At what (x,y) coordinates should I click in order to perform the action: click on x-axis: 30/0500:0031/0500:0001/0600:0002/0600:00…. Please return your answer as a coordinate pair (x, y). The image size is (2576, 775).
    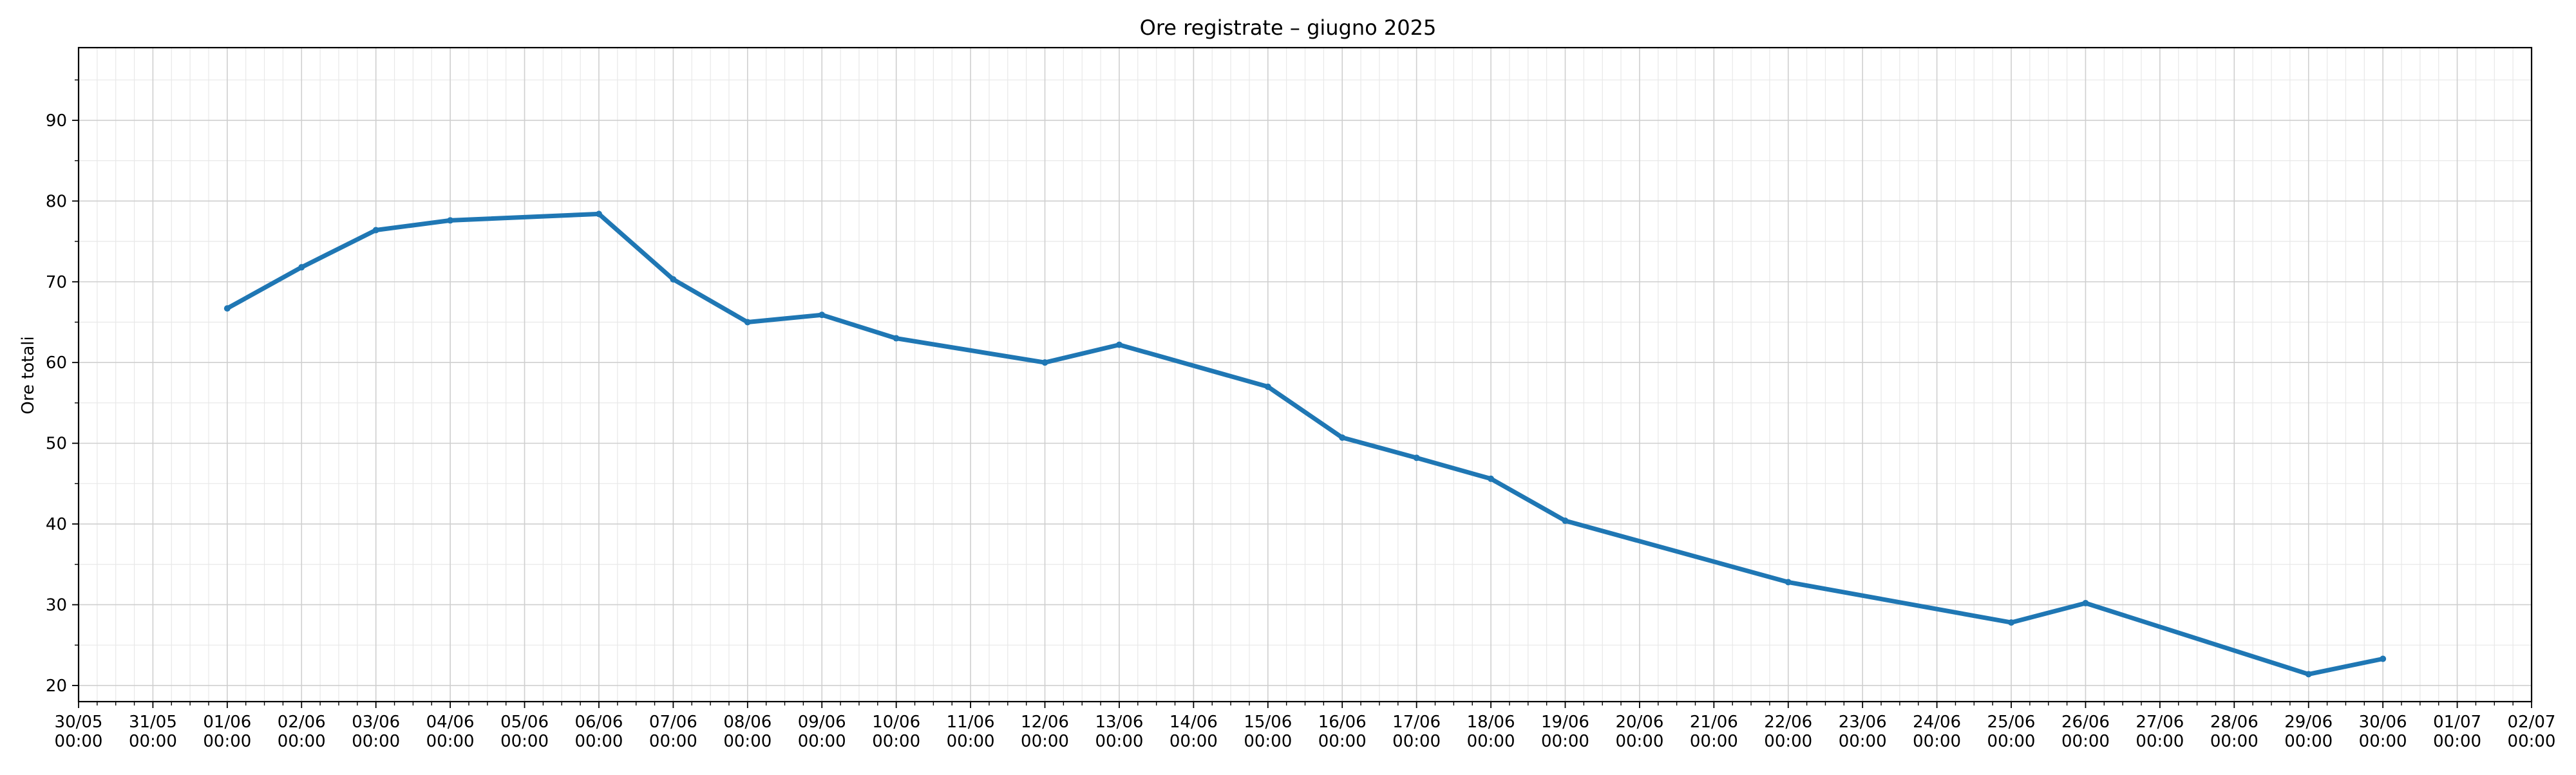
    Looking at the image, I should click on (1305, 726).